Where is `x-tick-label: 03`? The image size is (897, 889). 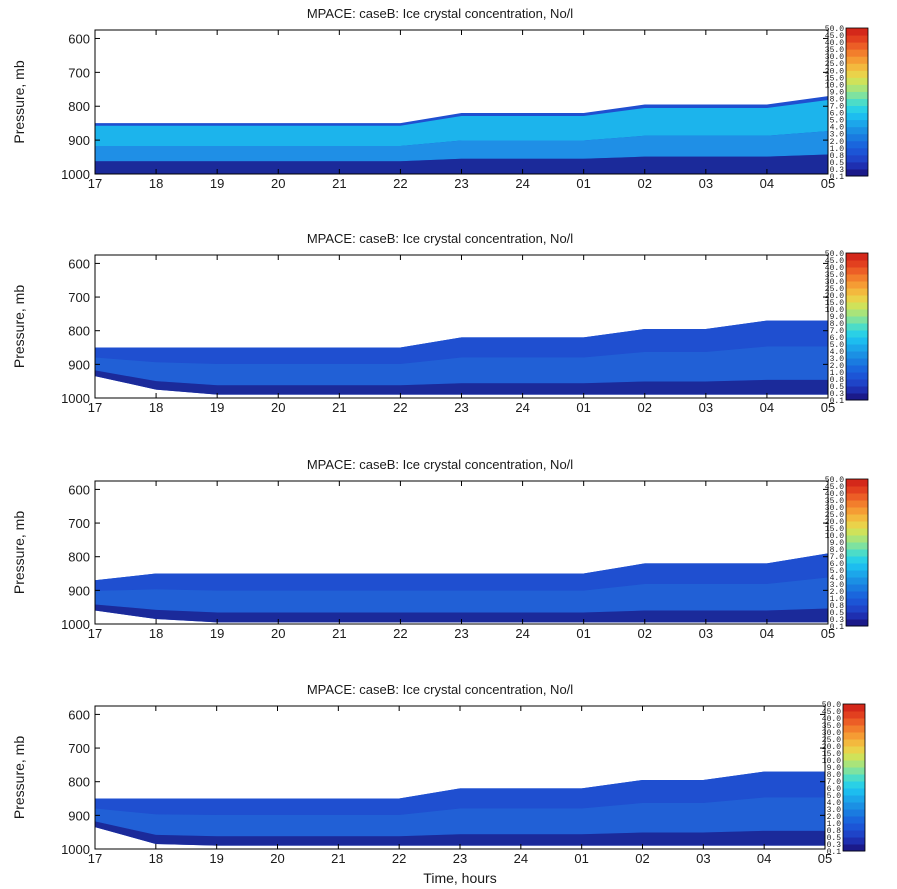
x-tick-label: 03 is located at coordinates (706, 633).